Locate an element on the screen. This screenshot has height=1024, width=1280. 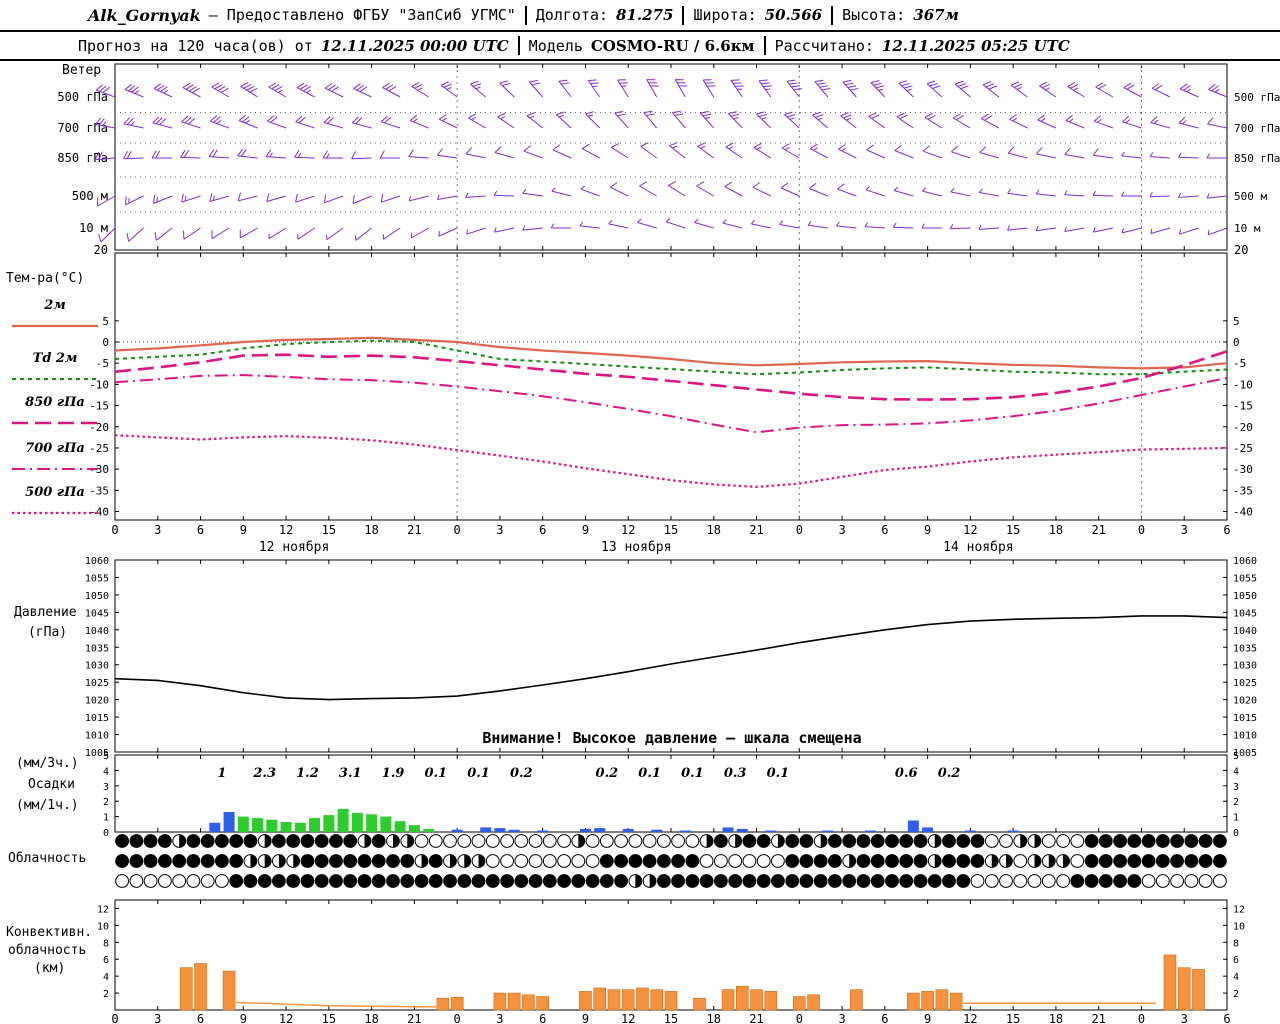
wind-level-label: 500 гПа is located at coordinates (1257, 97).